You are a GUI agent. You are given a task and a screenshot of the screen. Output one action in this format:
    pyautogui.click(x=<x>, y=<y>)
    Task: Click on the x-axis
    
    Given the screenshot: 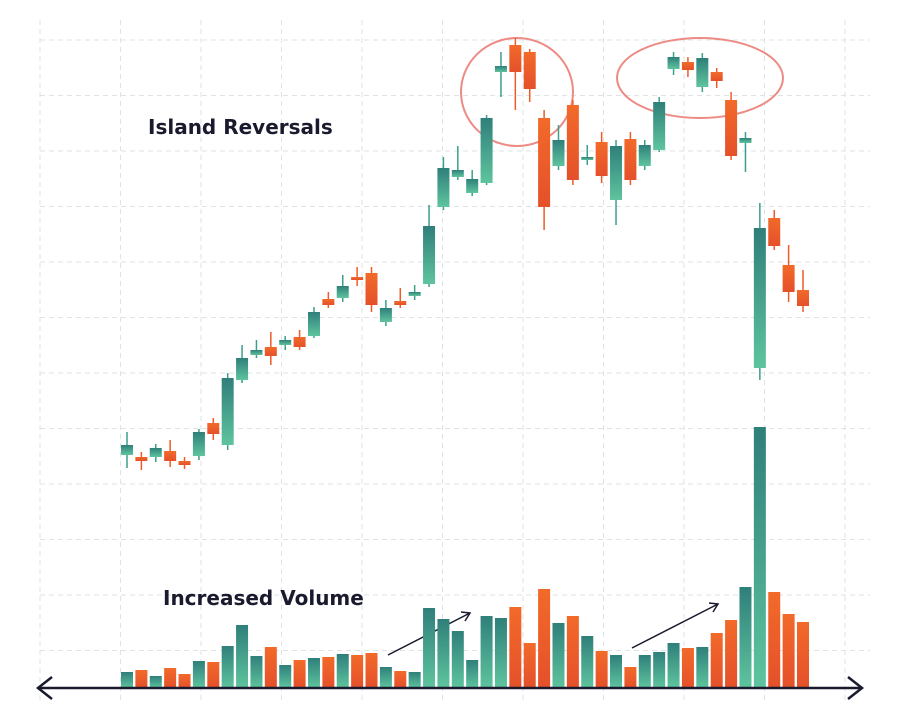 What is the action you would take?
    pyautogui.click(x=450, y=688)
    